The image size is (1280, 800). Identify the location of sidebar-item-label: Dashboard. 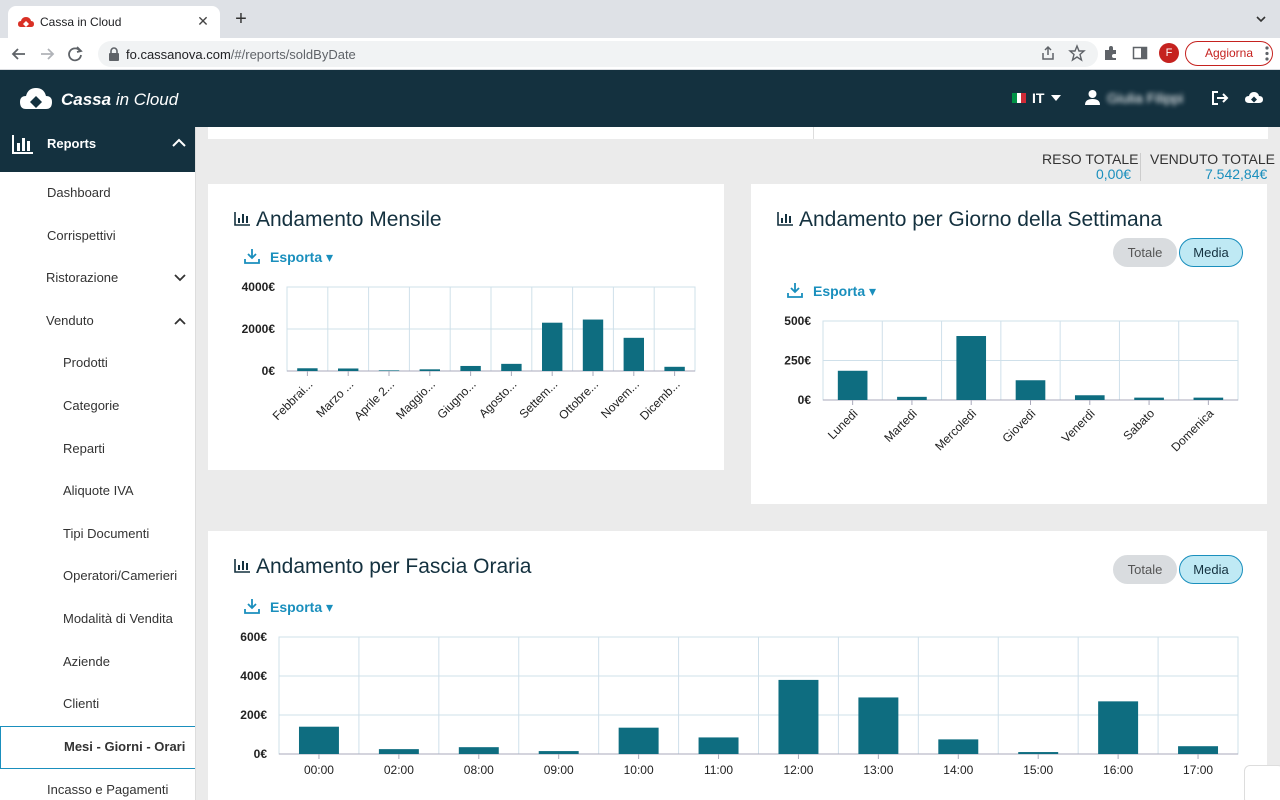
(79, 192).